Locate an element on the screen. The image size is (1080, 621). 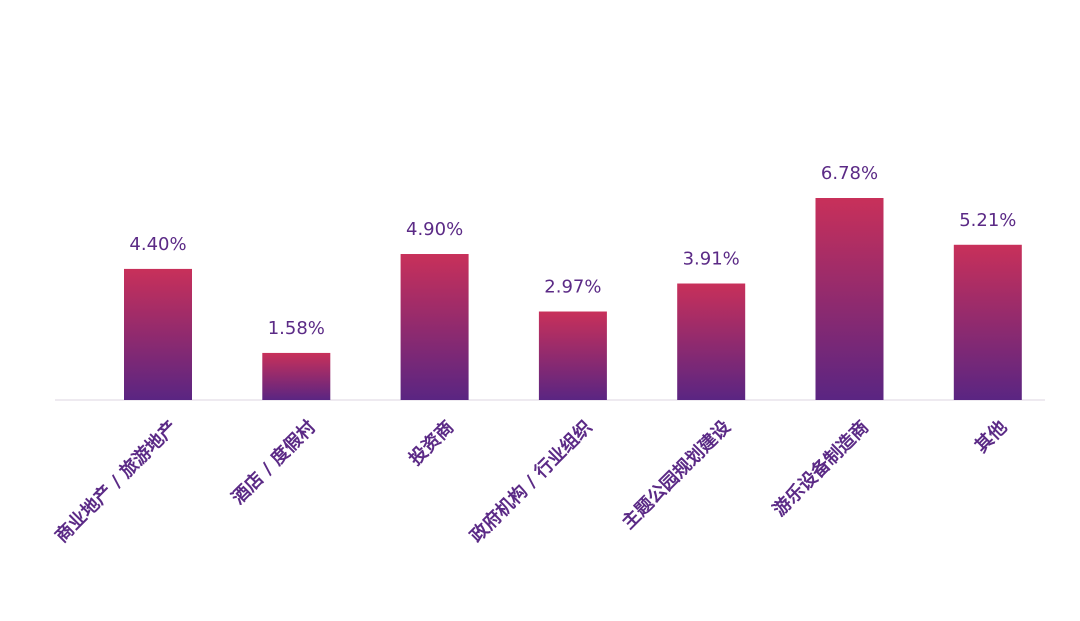
category-label: 主题公园规划建设 is located at coordinates (675, 474).